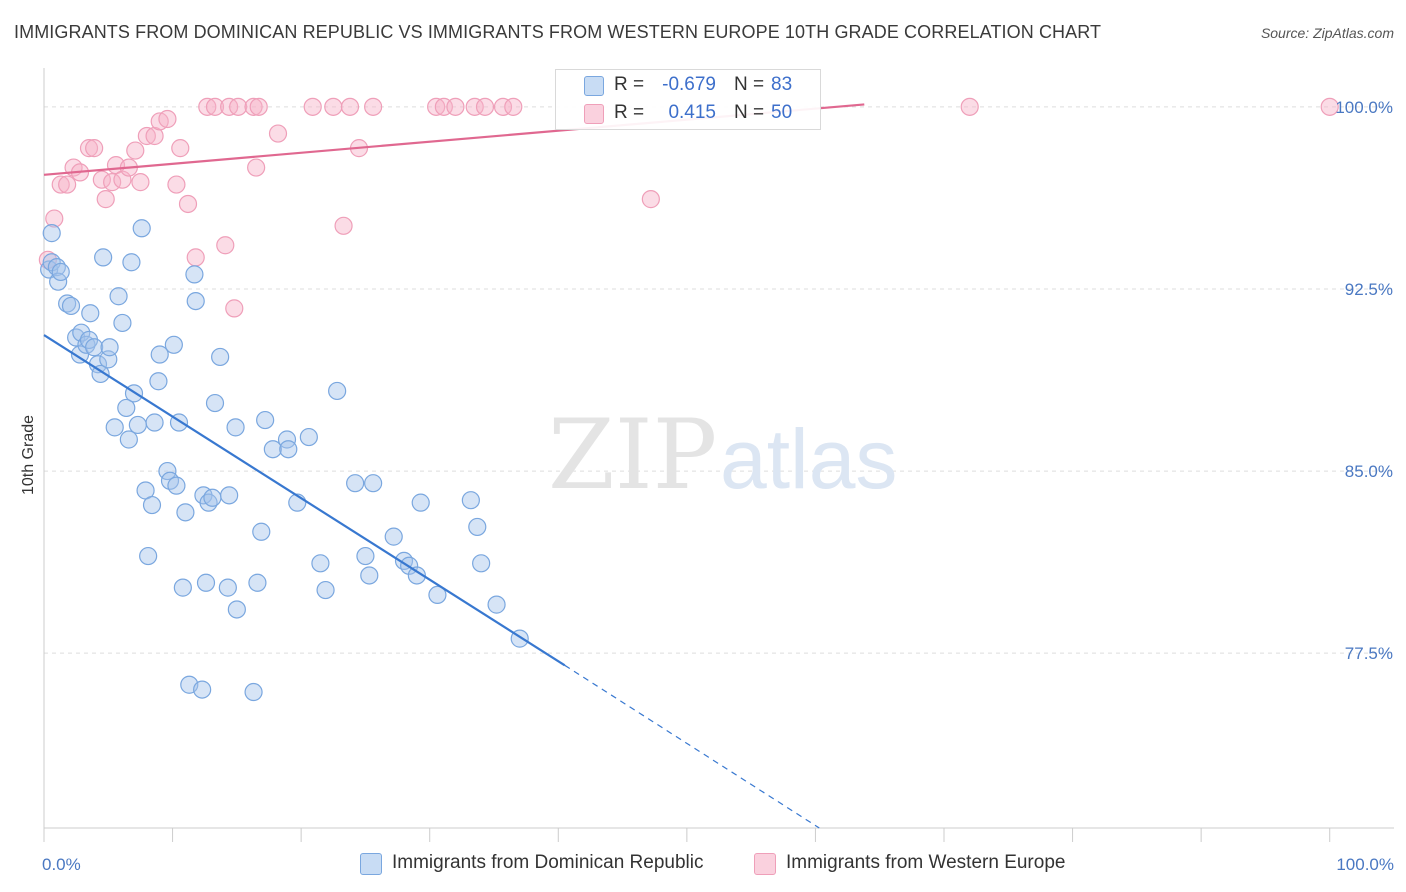 This screenshot has width=1406, height=892. What do you see at coordinates (1327, 33) in the screenshot?
I see `source-label: Source: ZipAtlas.com` at bounding box center [1327, 33].